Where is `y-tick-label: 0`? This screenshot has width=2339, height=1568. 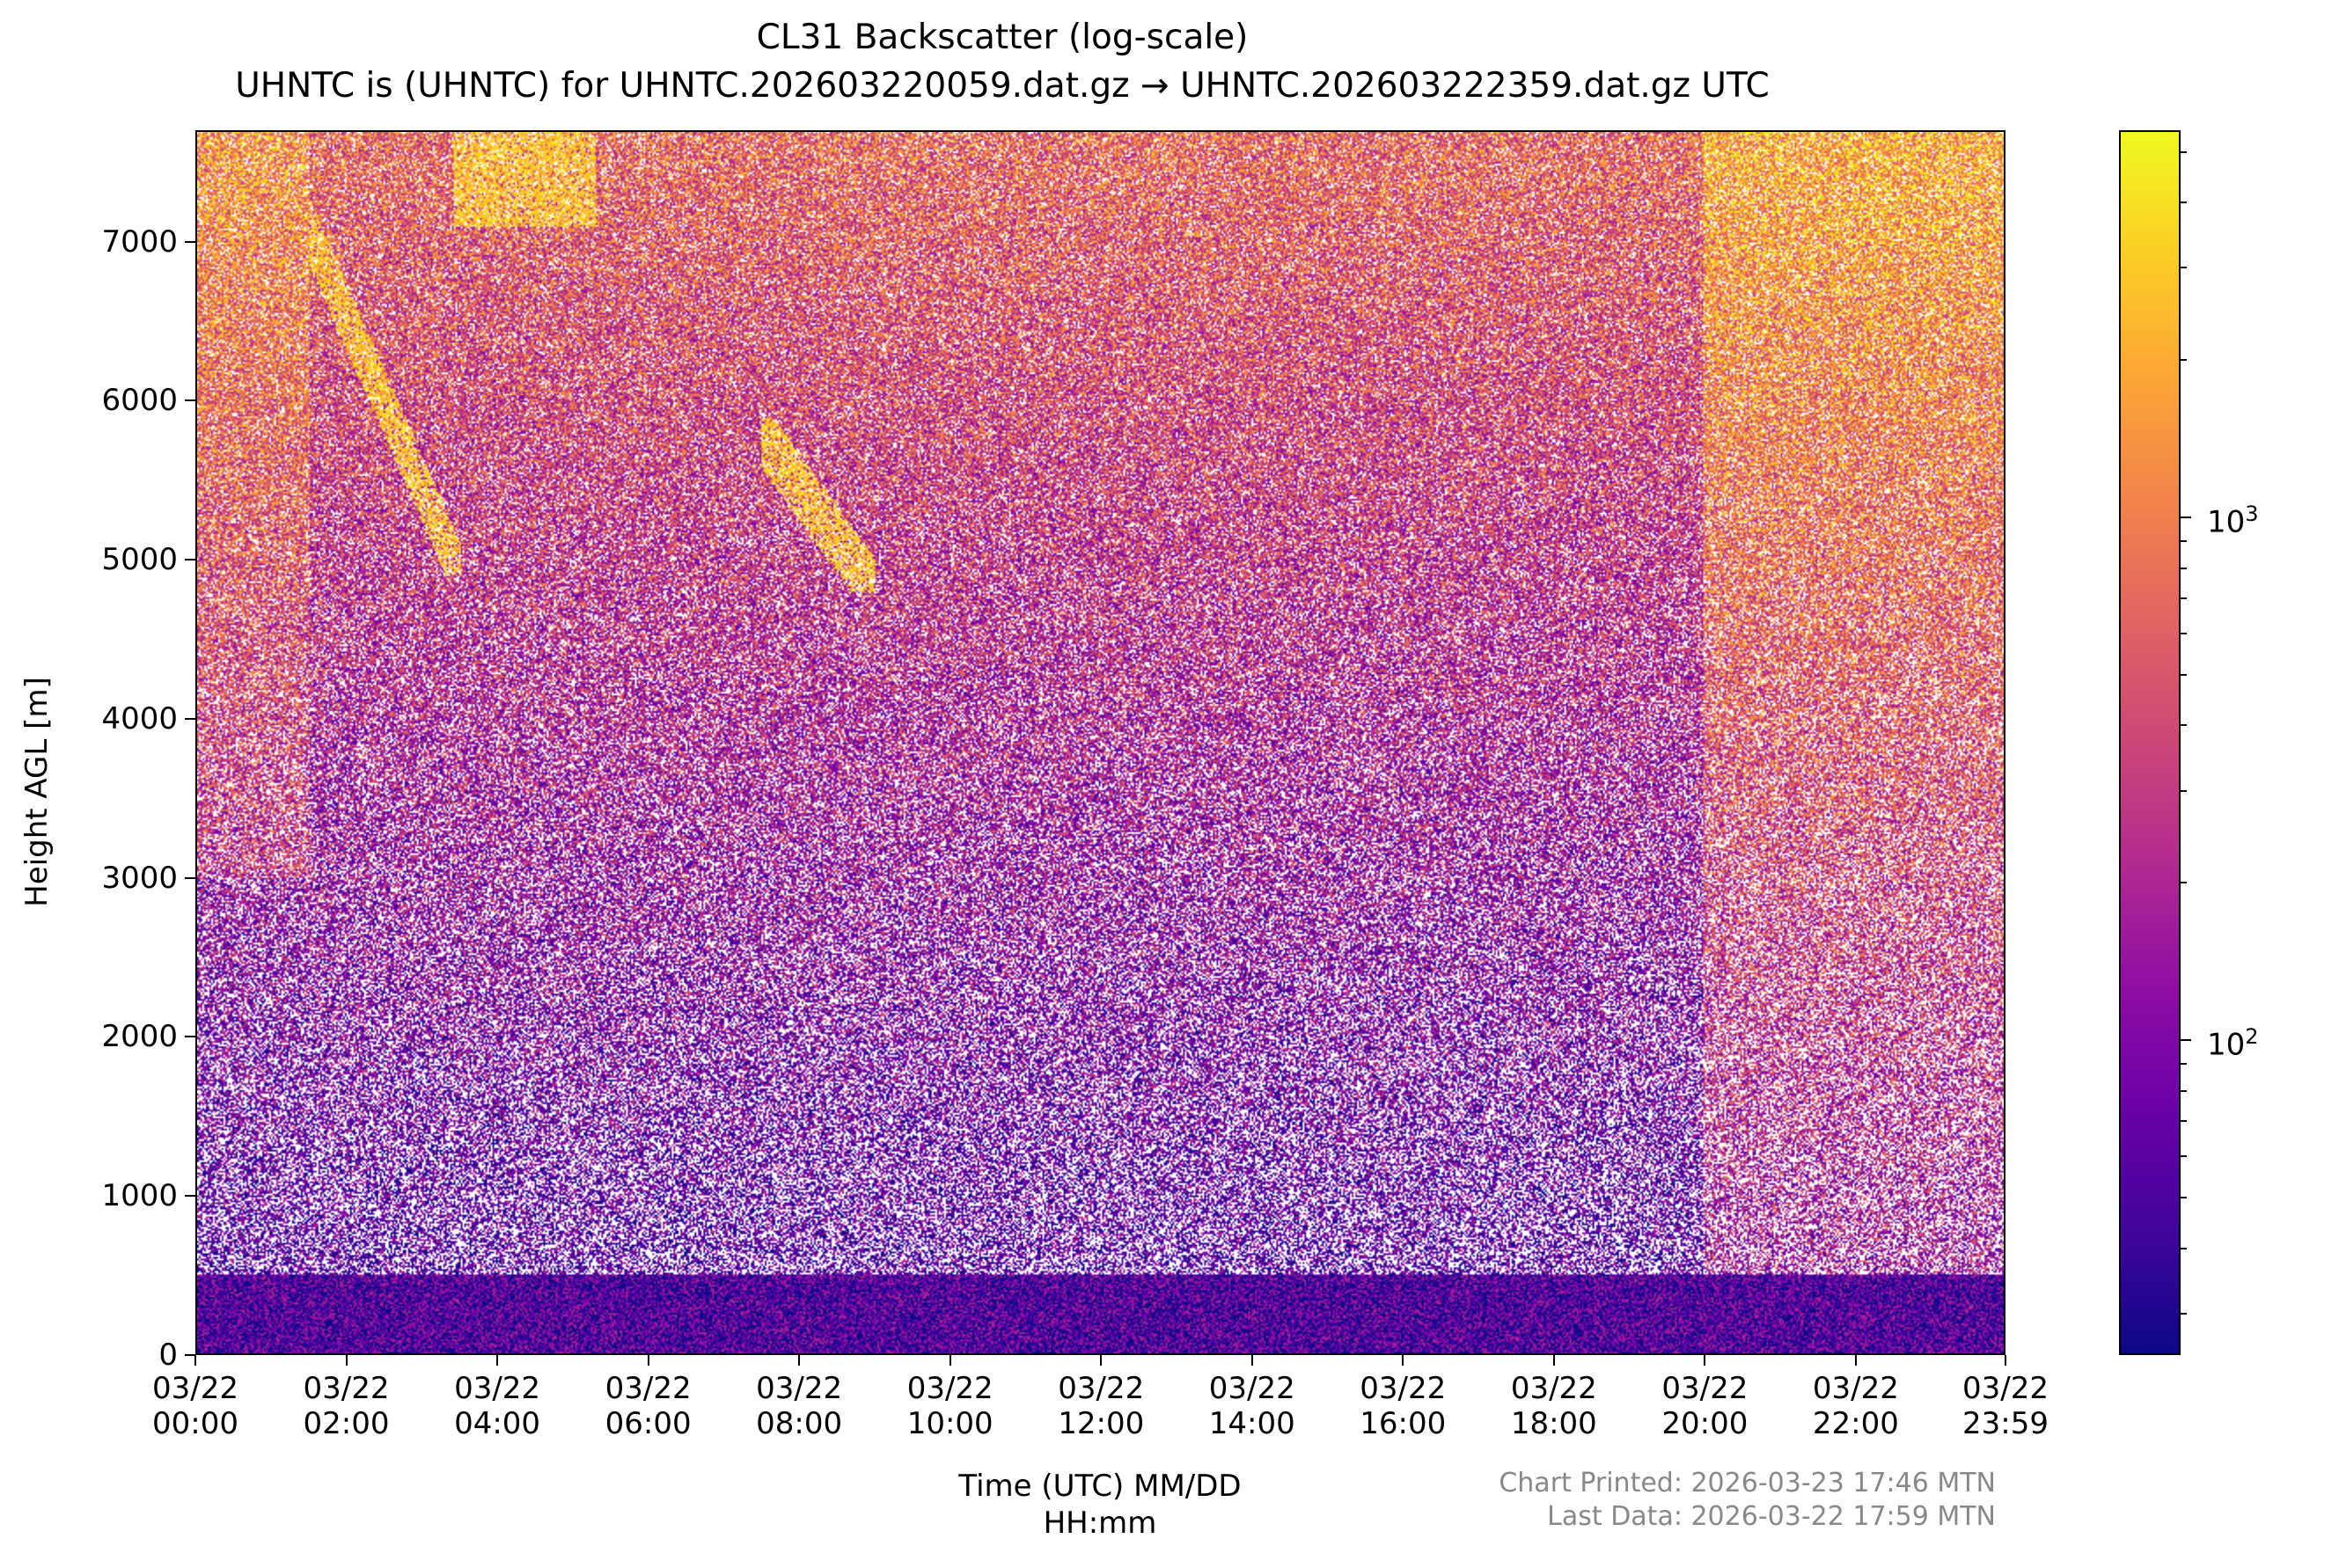 y-tick-label: 0 is located at coordinates (168, 1355).